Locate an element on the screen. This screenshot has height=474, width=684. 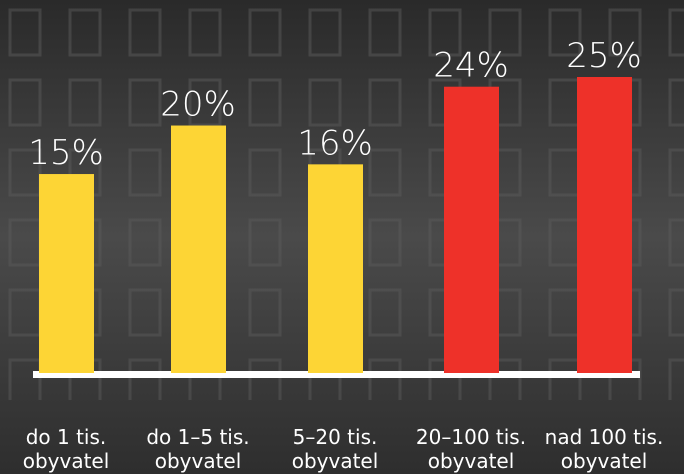
value-label: 16% is located at coordinates (335, 143).